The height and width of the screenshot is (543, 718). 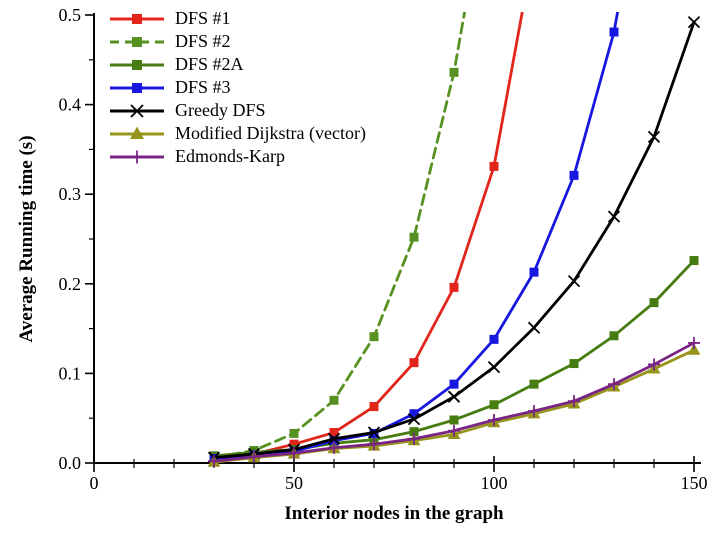 I want to click on legend-label: Greedy DFS, so click(x=220, y=110).